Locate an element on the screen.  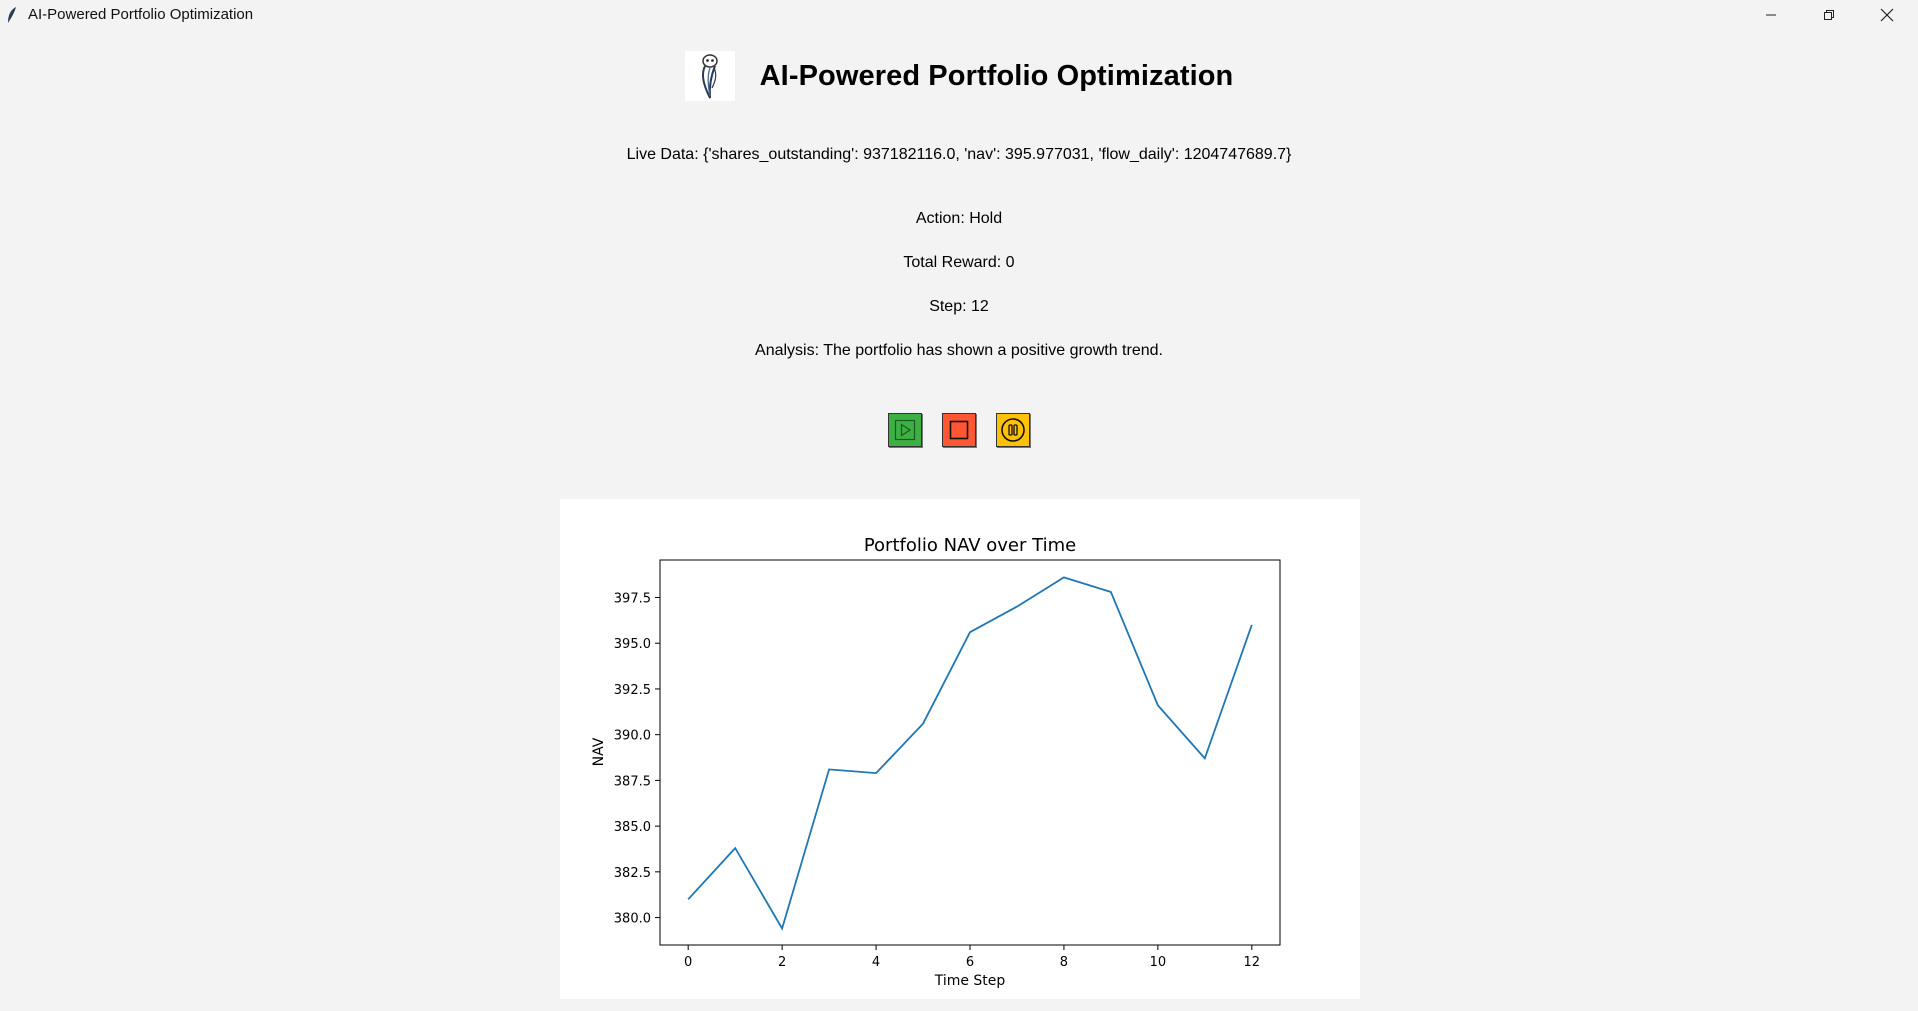
y-tick-label: 385.0 is located at coordinates (632, 827).